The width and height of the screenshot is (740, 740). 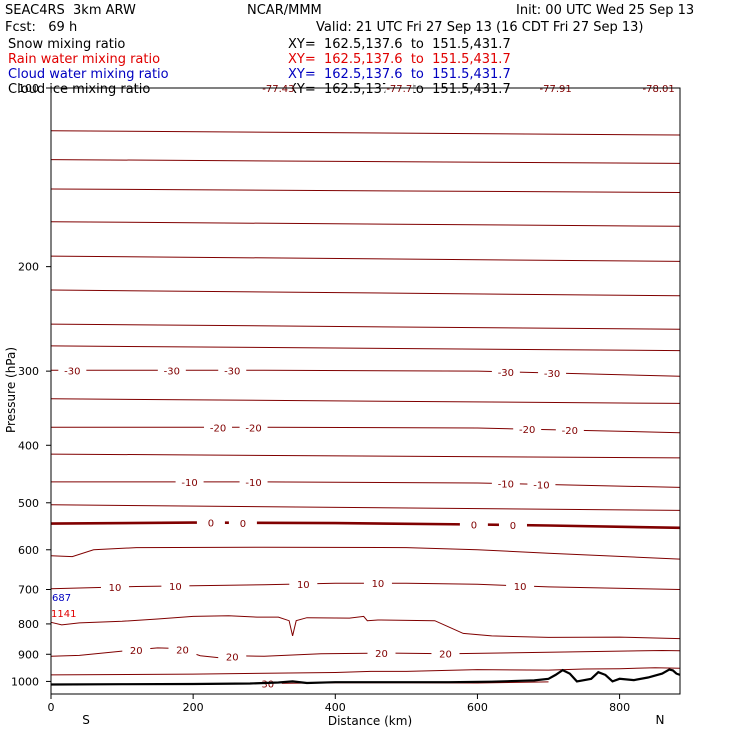 What do you see at coordinates (267, 684) in the screenshot?
I see `isotherm-label-24-0: 30` at bounding box center [267, 684].